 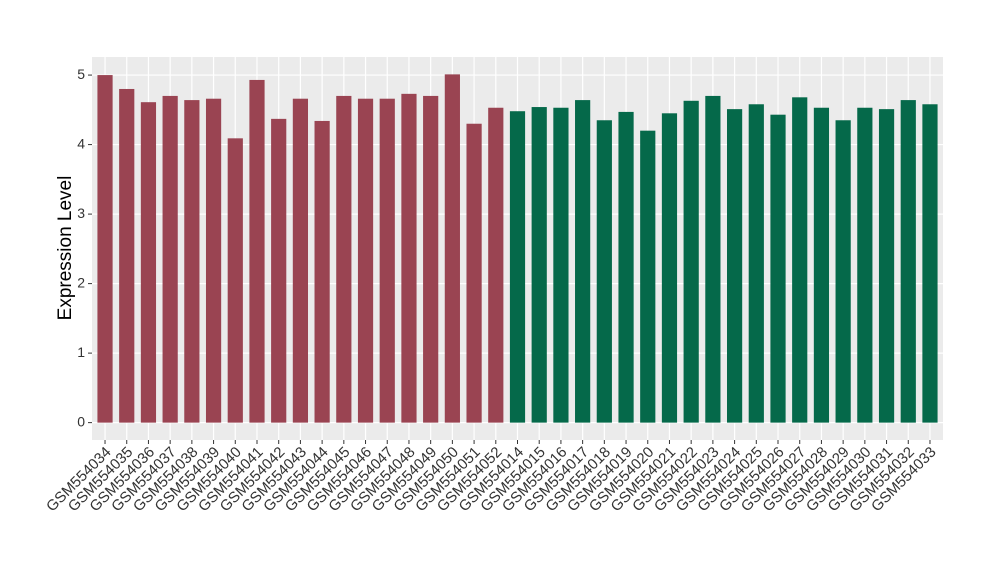 I want to click on y-tick-label: 3, so click(x=81, y=213).